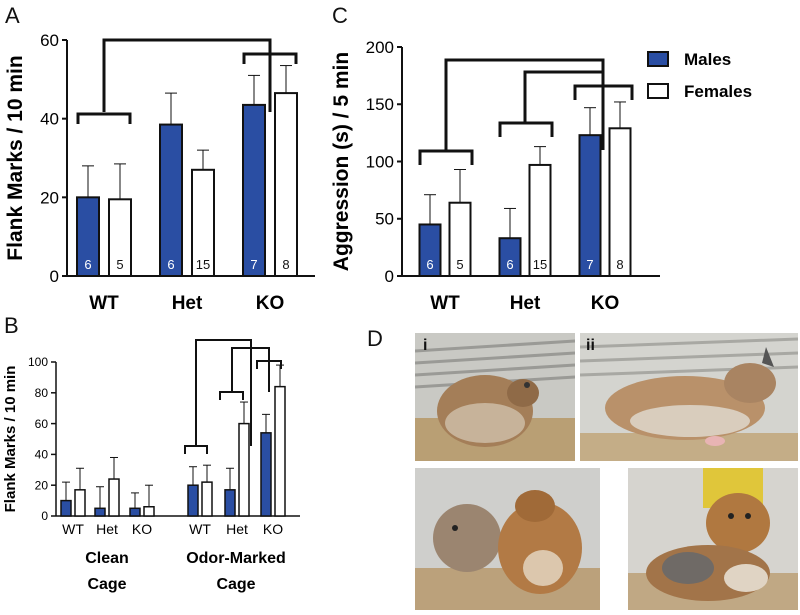 The height and width of the screenshot is (615, 800). Describe the element at coordinates (590, 345) in the screenshot. I see `photo-label-ii: ii` at that location.